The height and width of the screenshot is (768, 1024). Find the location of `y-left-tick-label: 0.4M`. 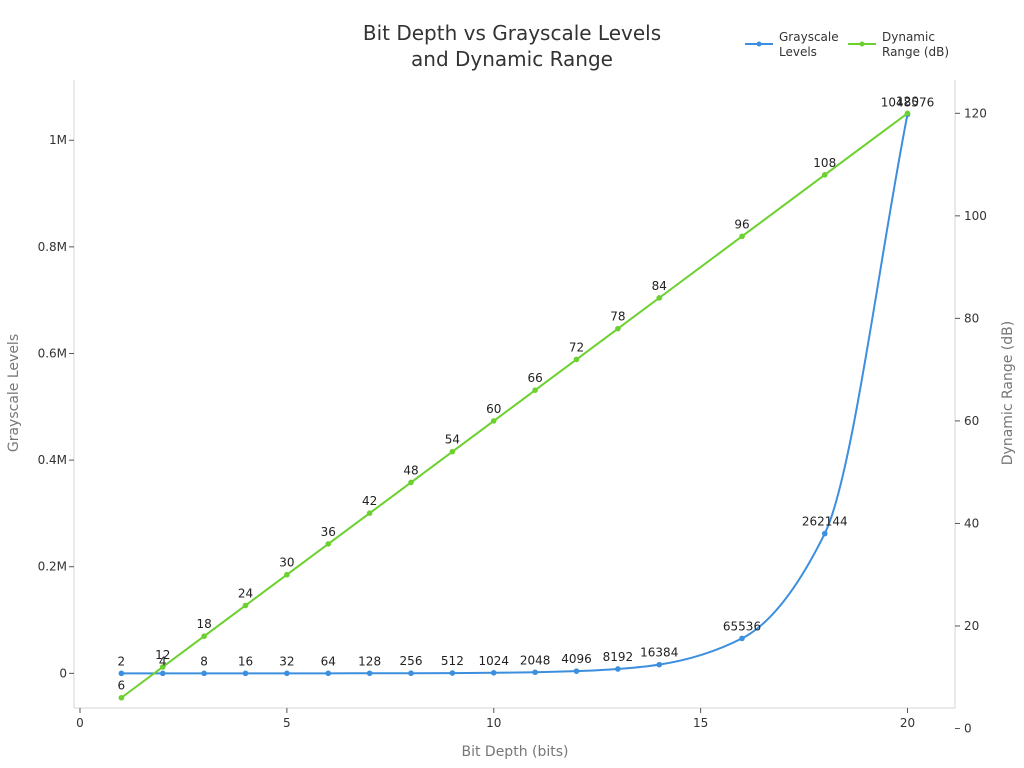

y-left-tick-label: 0.4M is located at coordinates (52, 460).